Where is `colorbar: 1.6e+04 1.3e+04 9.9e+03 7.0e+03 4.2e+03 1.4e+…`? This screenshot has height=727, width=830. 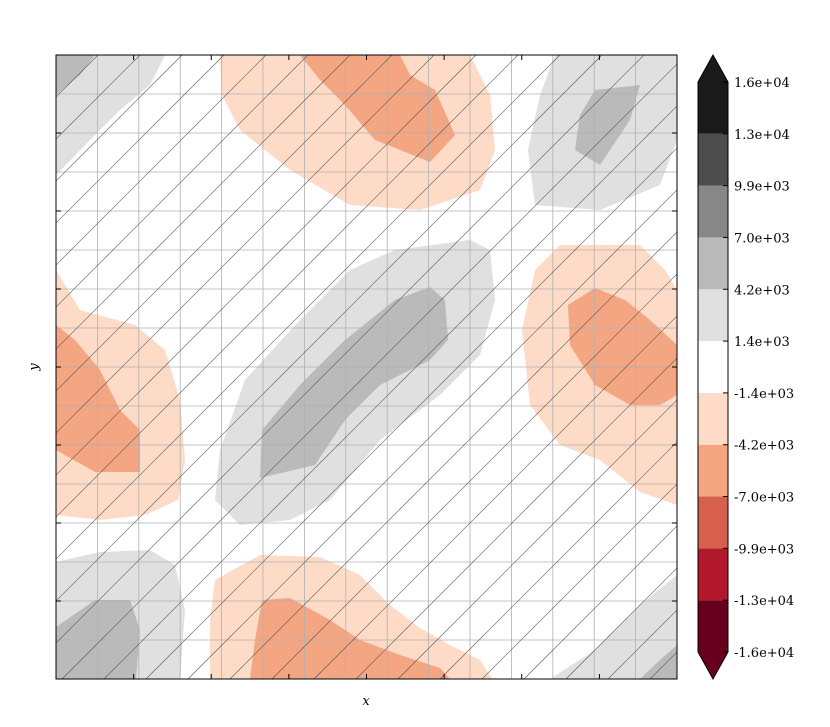
colorbar: 1.6e+04 1.3e+04 9.9e+03 7.0e+03 4.2e+03 1.4e+… is located at coordinates (745, 367).